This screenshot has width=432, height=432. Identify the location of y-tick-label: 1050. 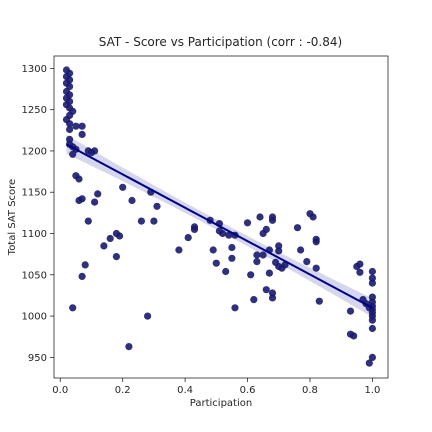
(34, 275).